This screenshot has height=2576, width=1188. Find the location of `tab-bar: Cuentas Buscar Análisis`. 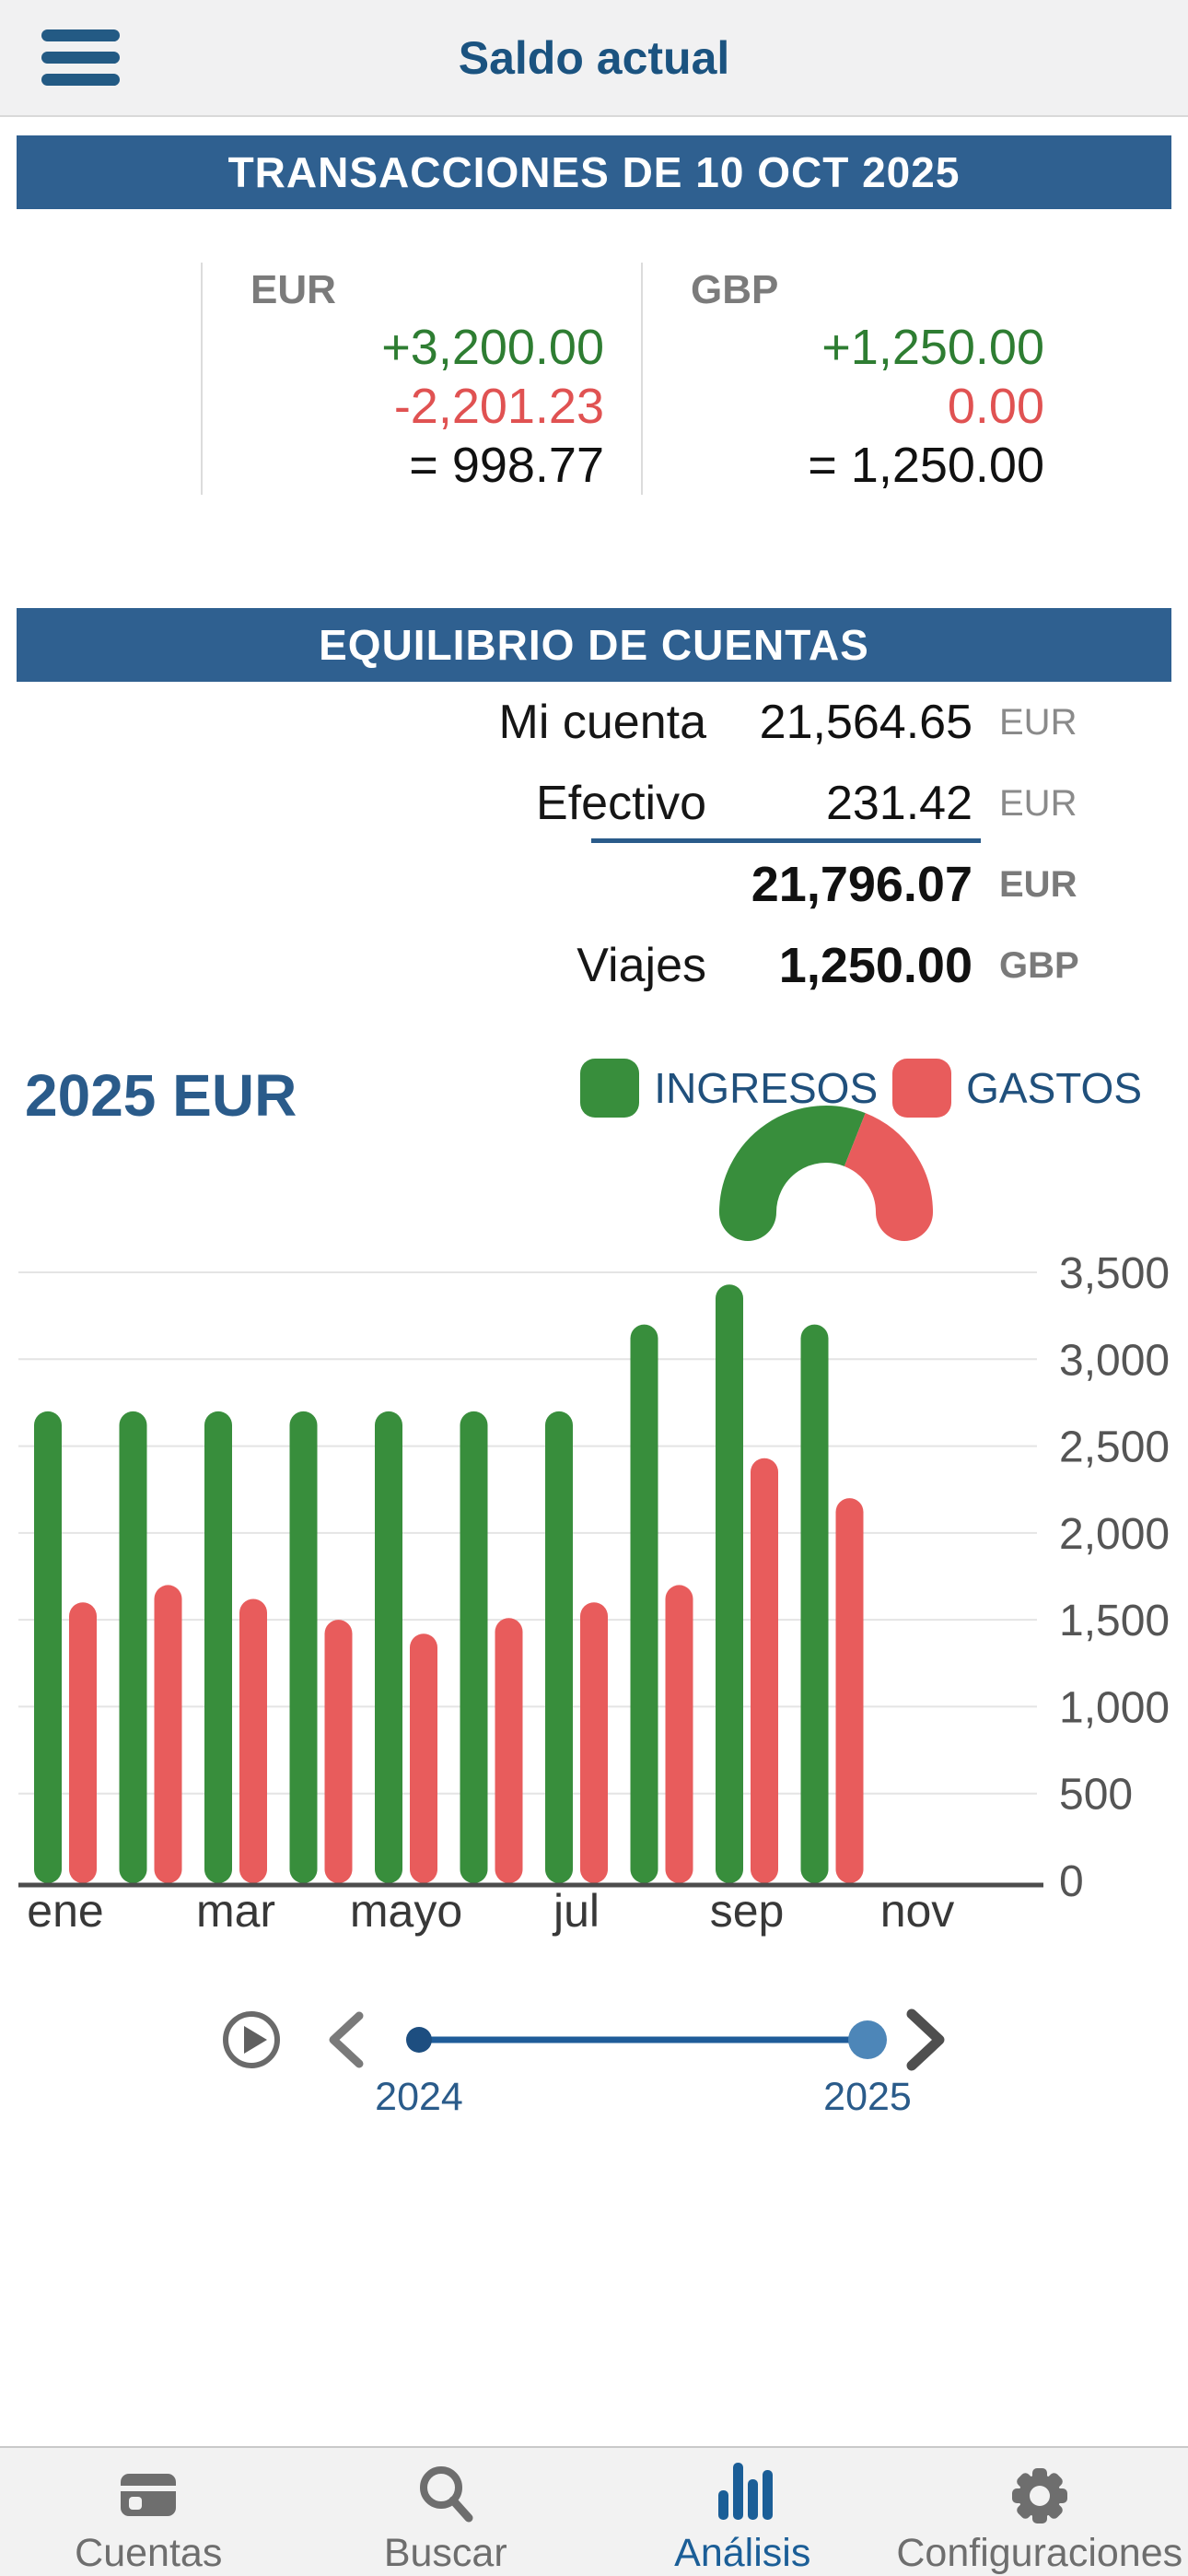

tab-bar: Cuentas Buscar Análisis is located at coordinates (594, 2511).